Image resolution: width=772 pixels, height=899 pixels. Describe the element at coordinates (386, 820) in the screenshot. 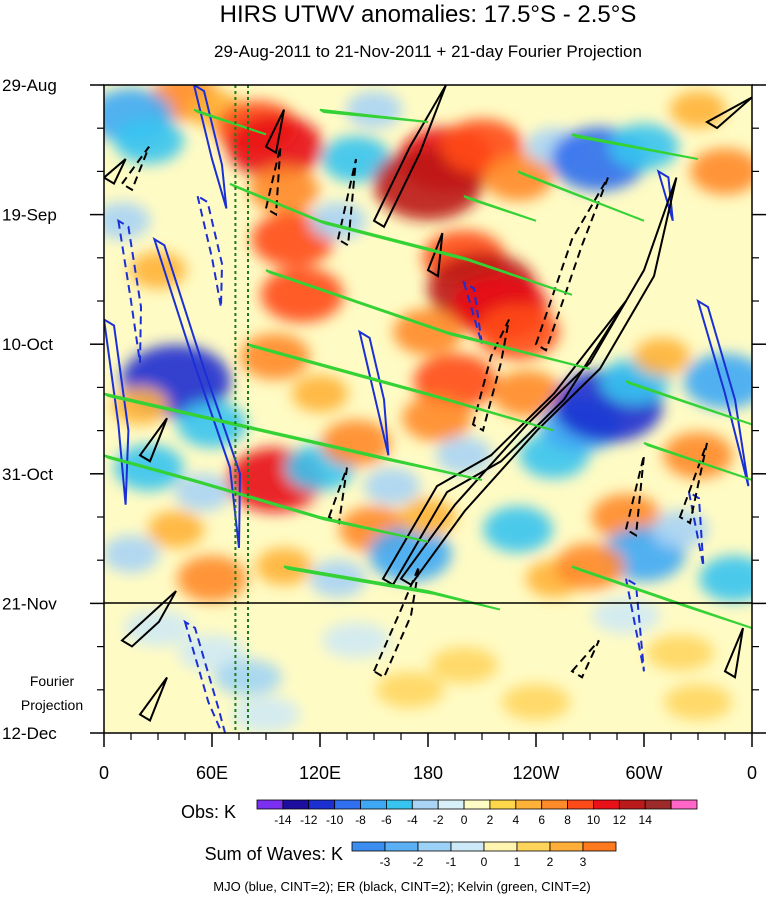

I see `obs-colorbar-tick-label: -6` at that location.